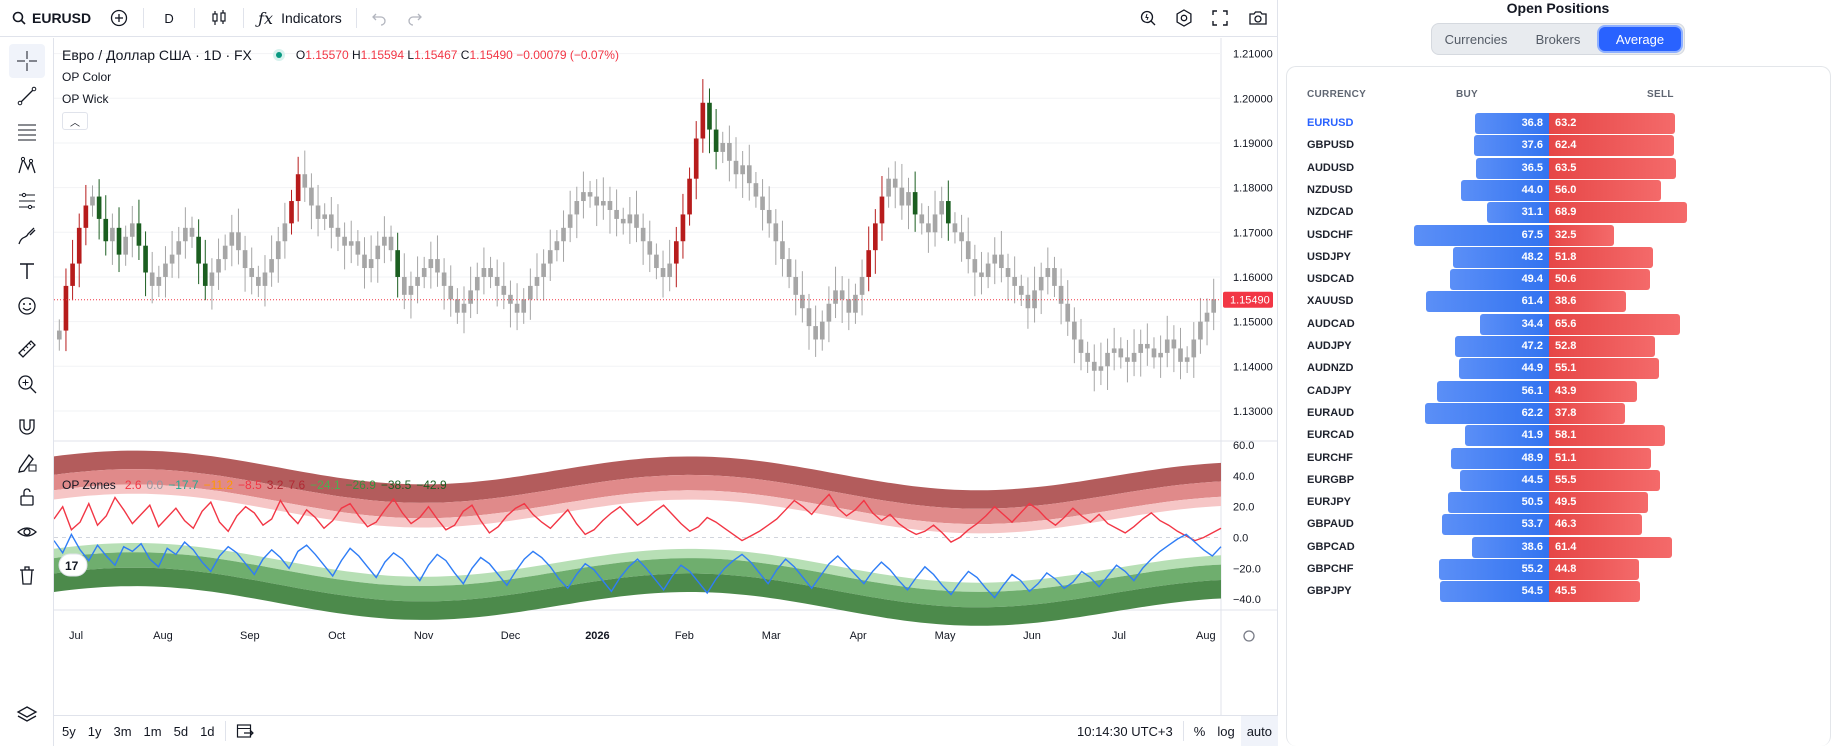 This screenshot has height=746, width=1837. Describe the element at coordinates (1331, 546) in the screenshot. I see `currency-name: GBPCAD` at that location.